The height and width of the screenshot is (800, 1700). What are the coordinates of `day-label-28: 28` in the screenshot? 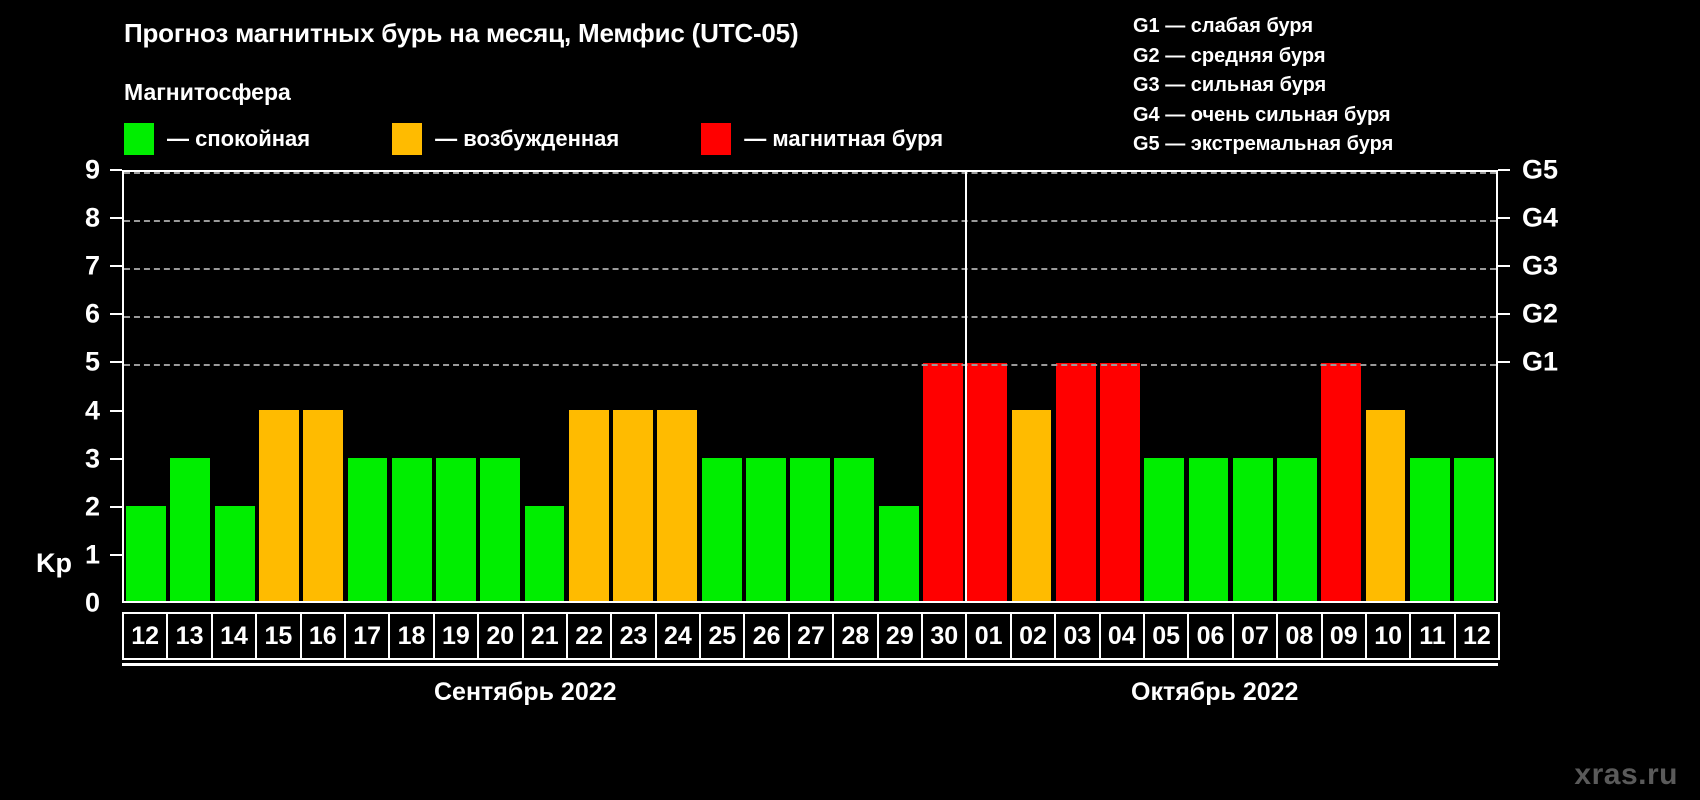 It's located at (855, 636).